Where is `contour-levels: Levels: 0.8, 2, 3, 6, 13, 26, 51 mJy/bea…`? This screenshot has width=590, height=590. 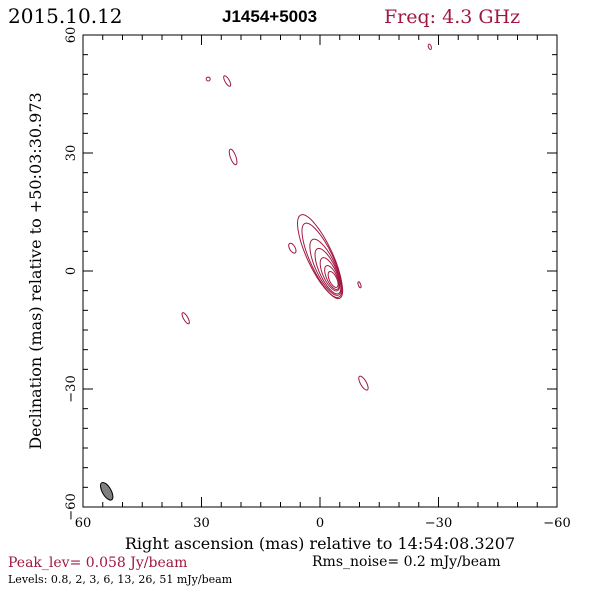
contour-levels: Levels: 0.8, 2, 3, 6, 13, 26, 51 mJy/bea… is located at coordinates (120, 579).